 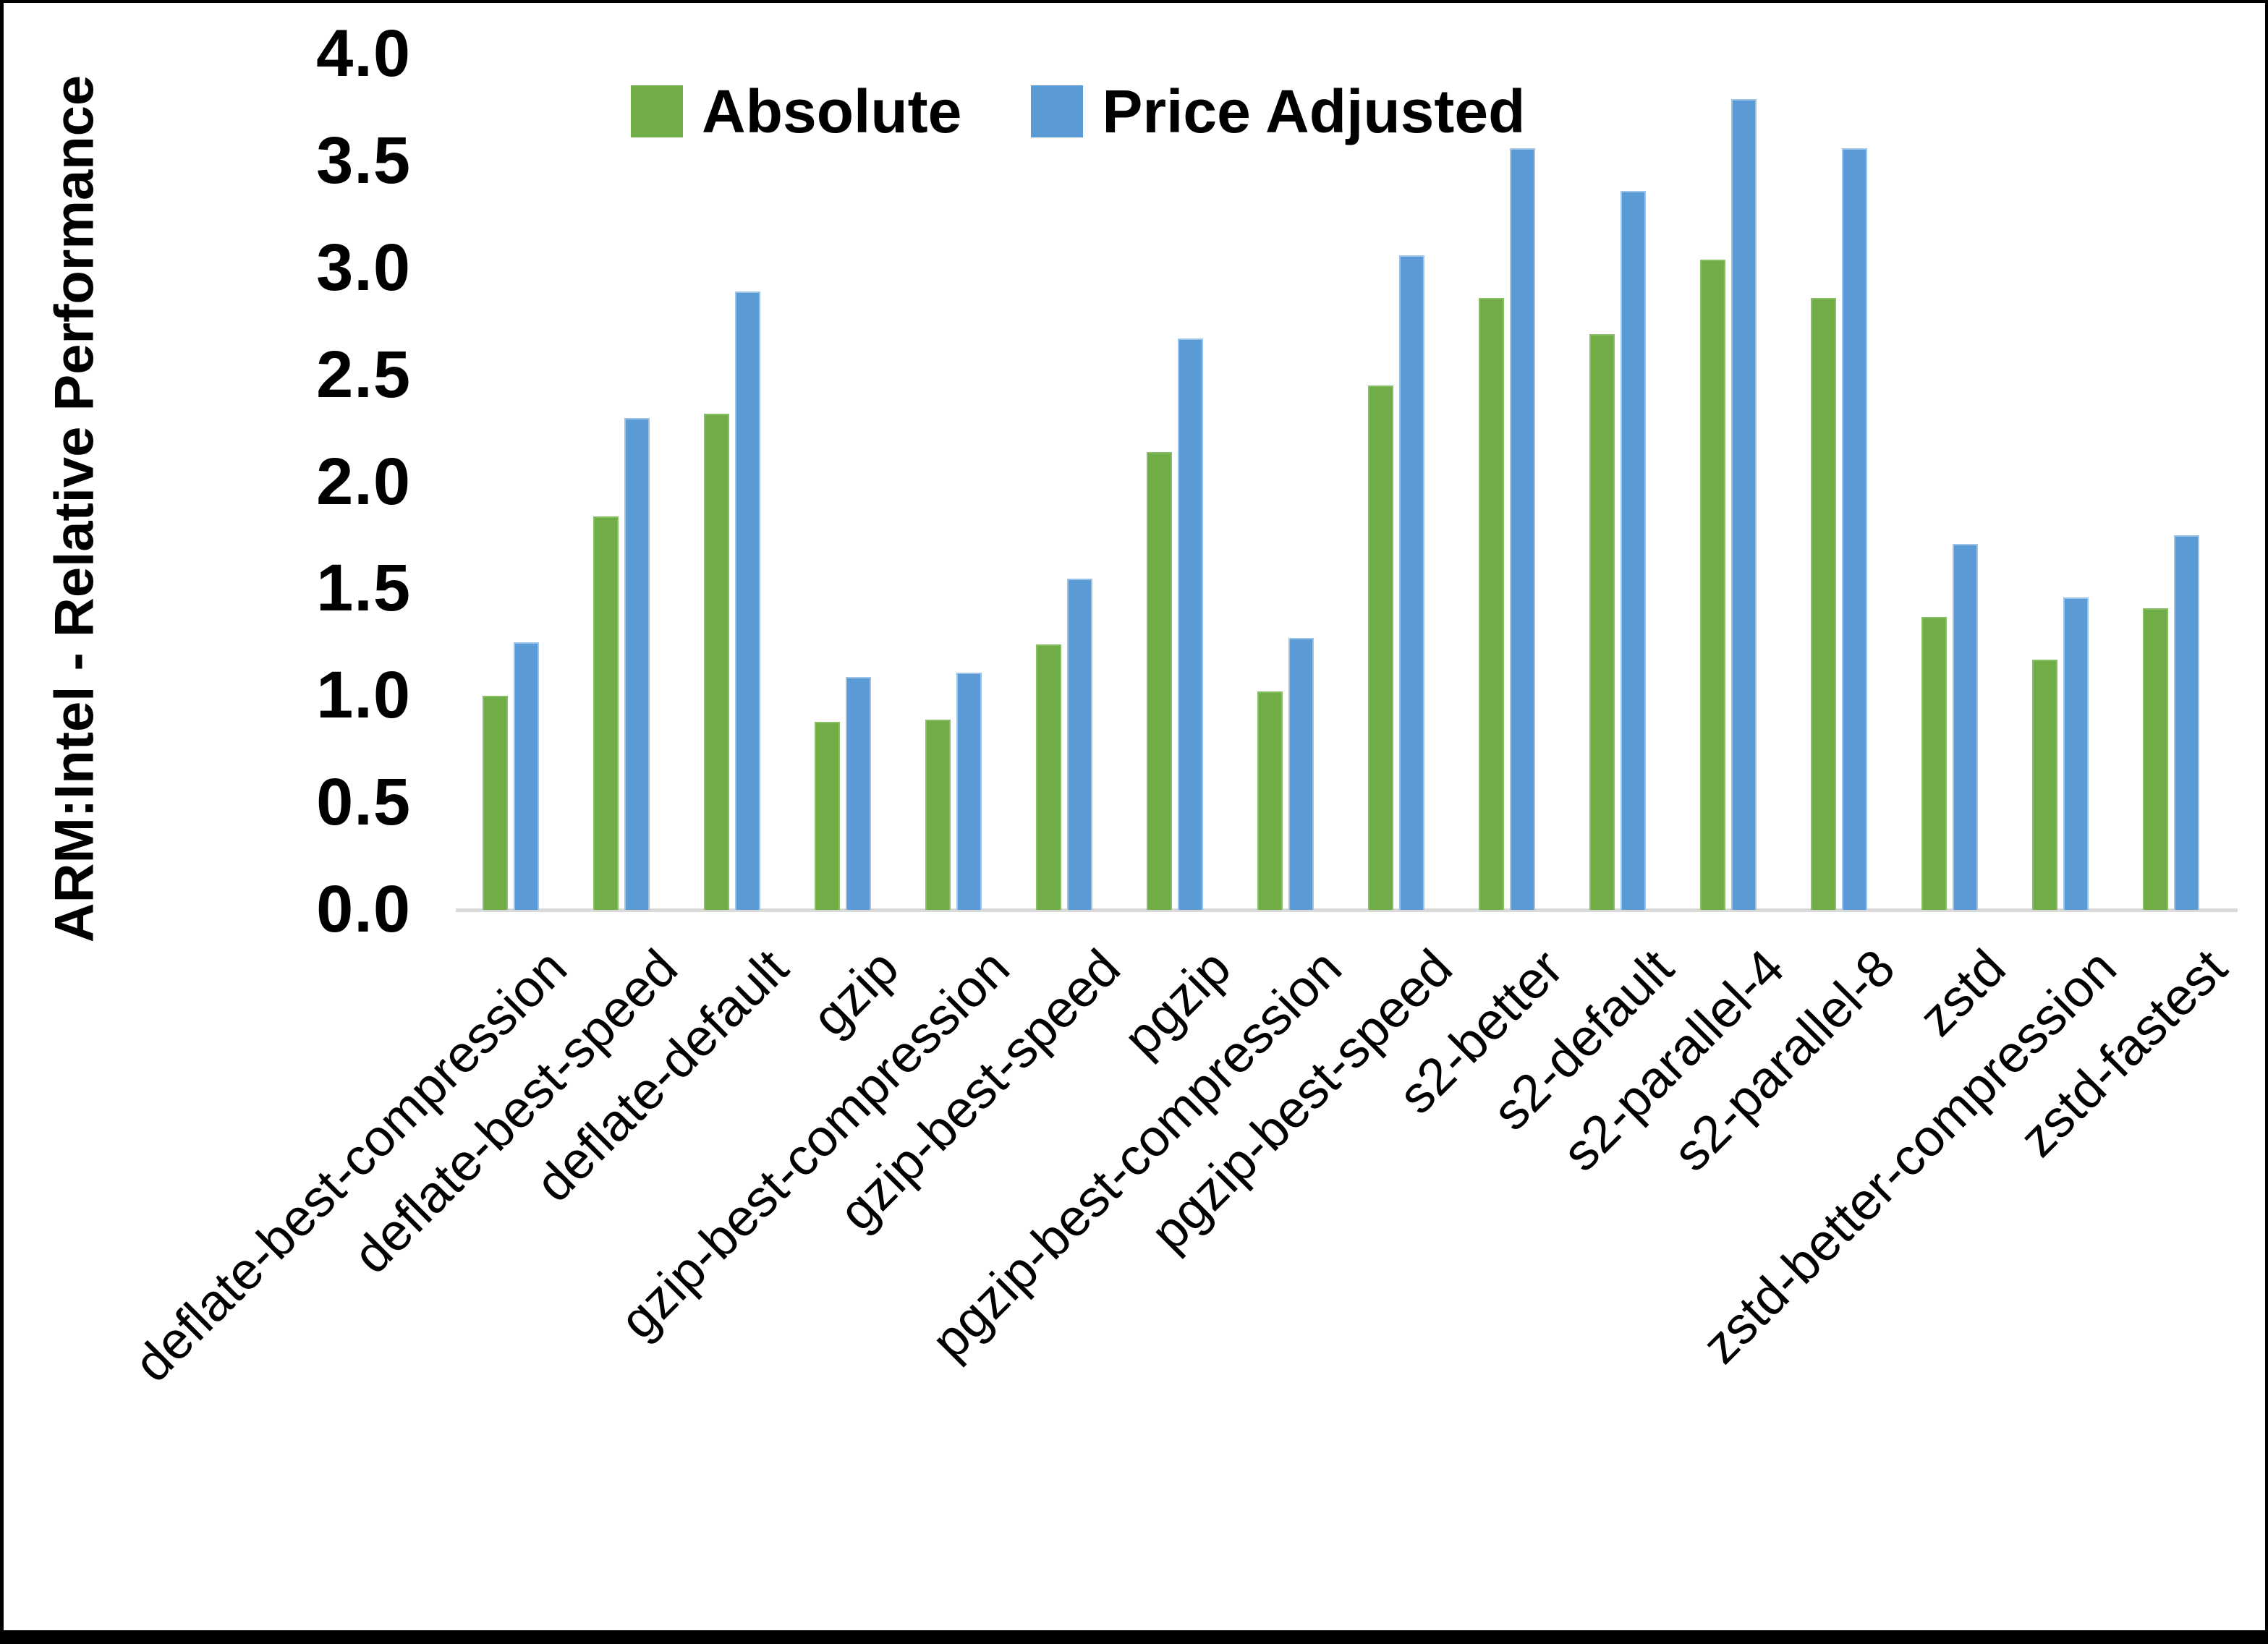 What do you see at coordinates (2076, 753) in the screenshot?
I see `bar-price-adjusted-zstd-better-compression` at bounding box center [2076, 753].